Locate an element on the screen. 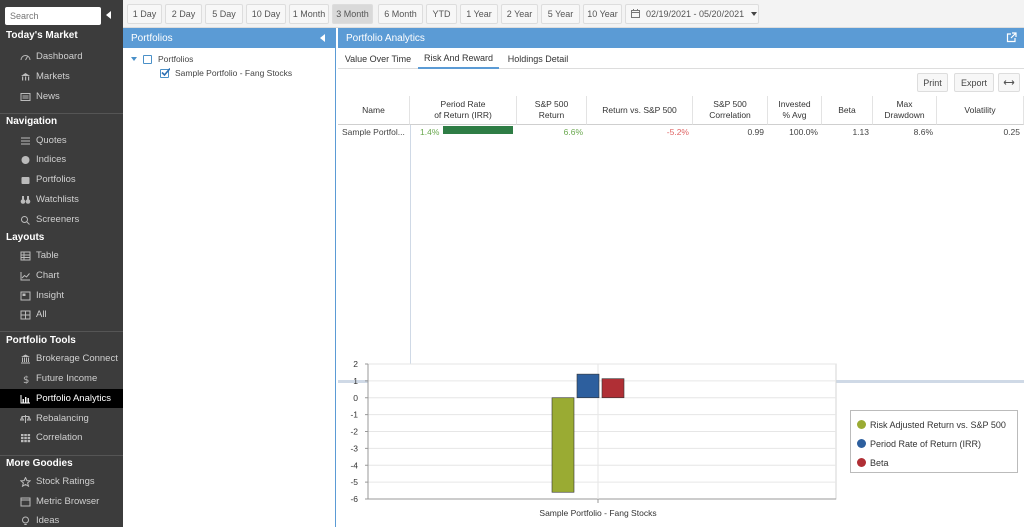 Image resolution: width=1024 pixels, height=527 pixels. range-button-5-year: 5 Year is located at coordinates (560, 14).